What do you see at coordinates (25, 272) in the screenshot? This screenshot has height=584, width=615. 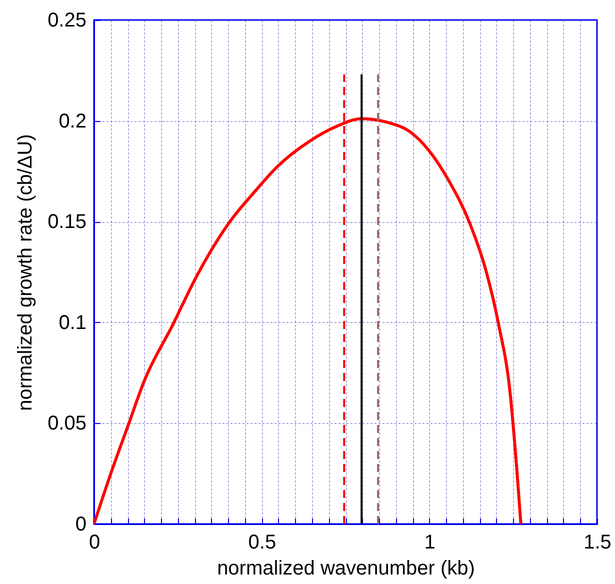 I see `y-axis-title: normalized growth rate (cb/ΔU)` at bounding box center [25, 272].